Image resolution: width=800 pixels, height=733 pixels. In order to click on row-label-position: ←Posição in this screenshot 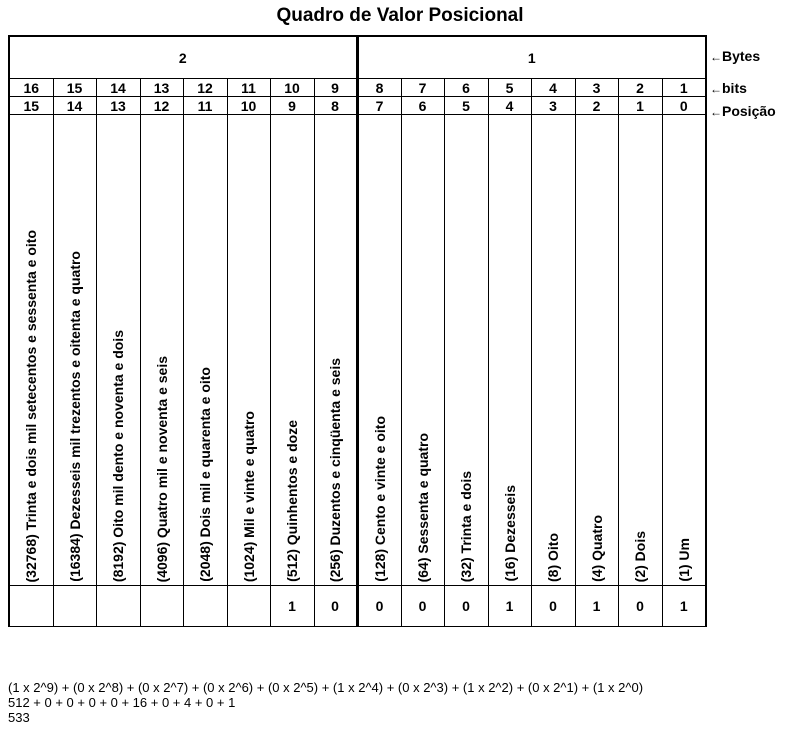, I will do `click(743, 111)`.